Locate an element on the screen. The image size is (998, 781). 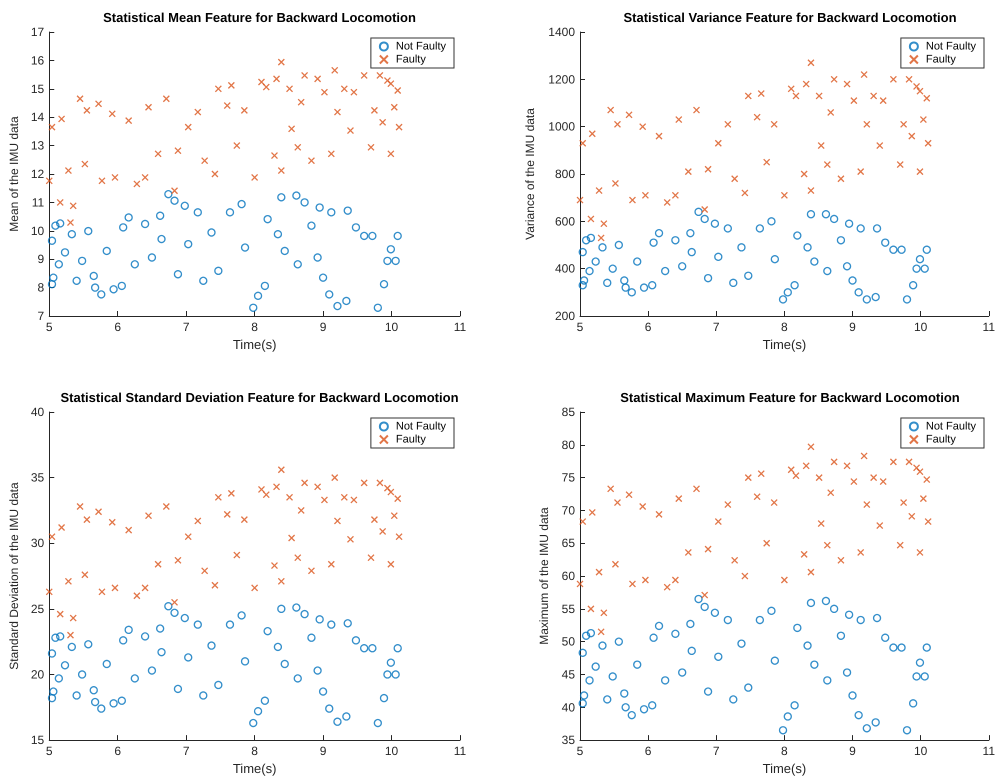
y-tick-label: 8 is located at coordinates (41, 287).